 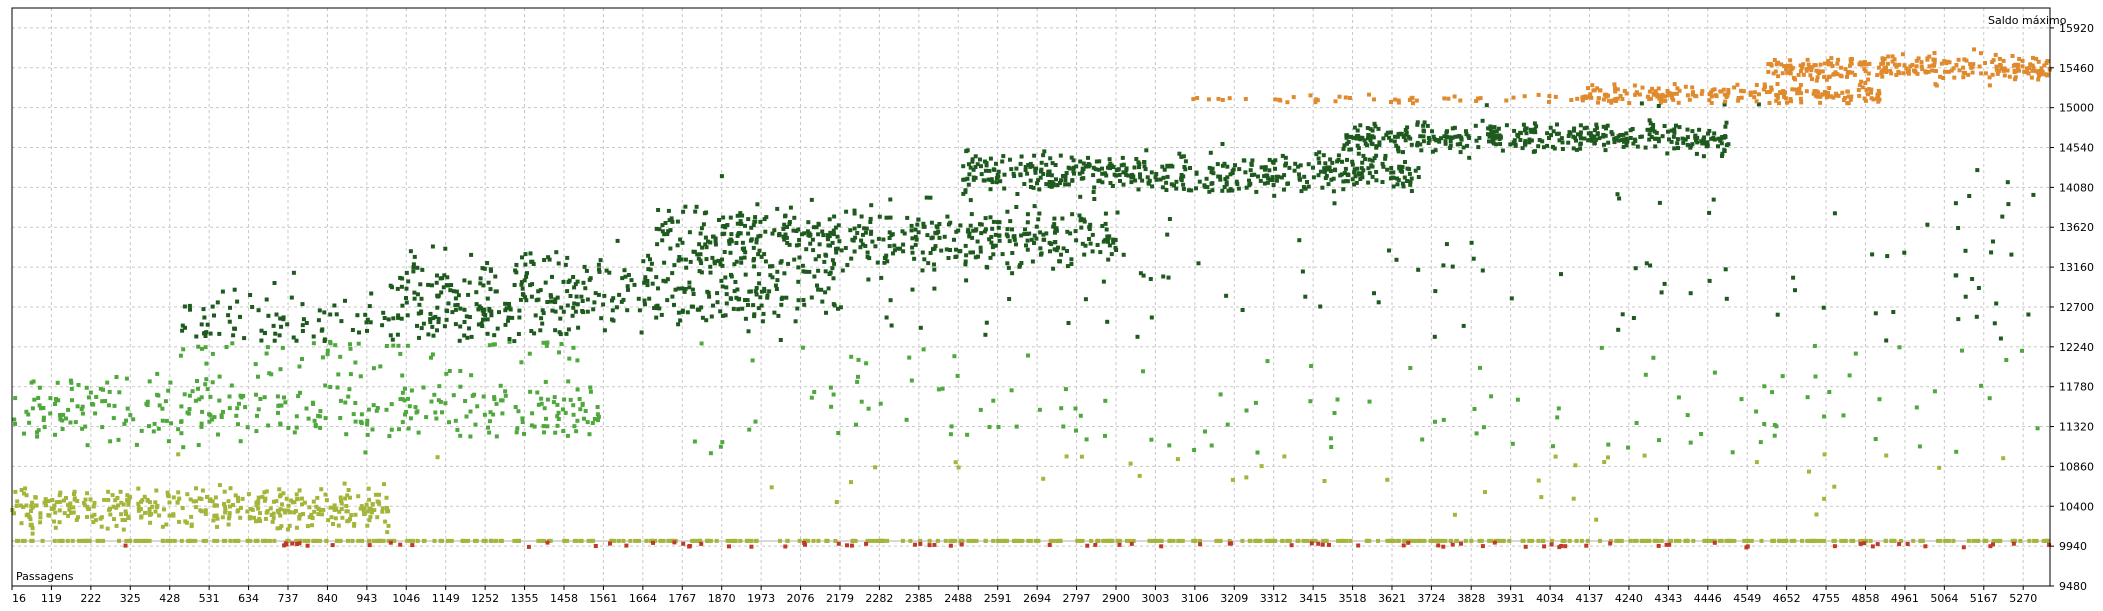 I want to click on y-tick-label: 9940, so click(x=2073, y=546).